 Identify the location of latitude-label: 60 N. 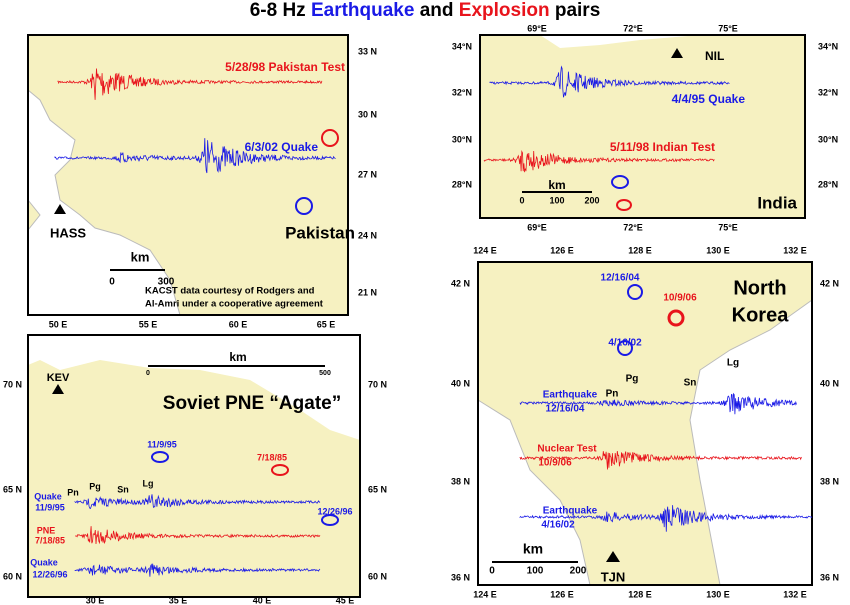
(12, 576).